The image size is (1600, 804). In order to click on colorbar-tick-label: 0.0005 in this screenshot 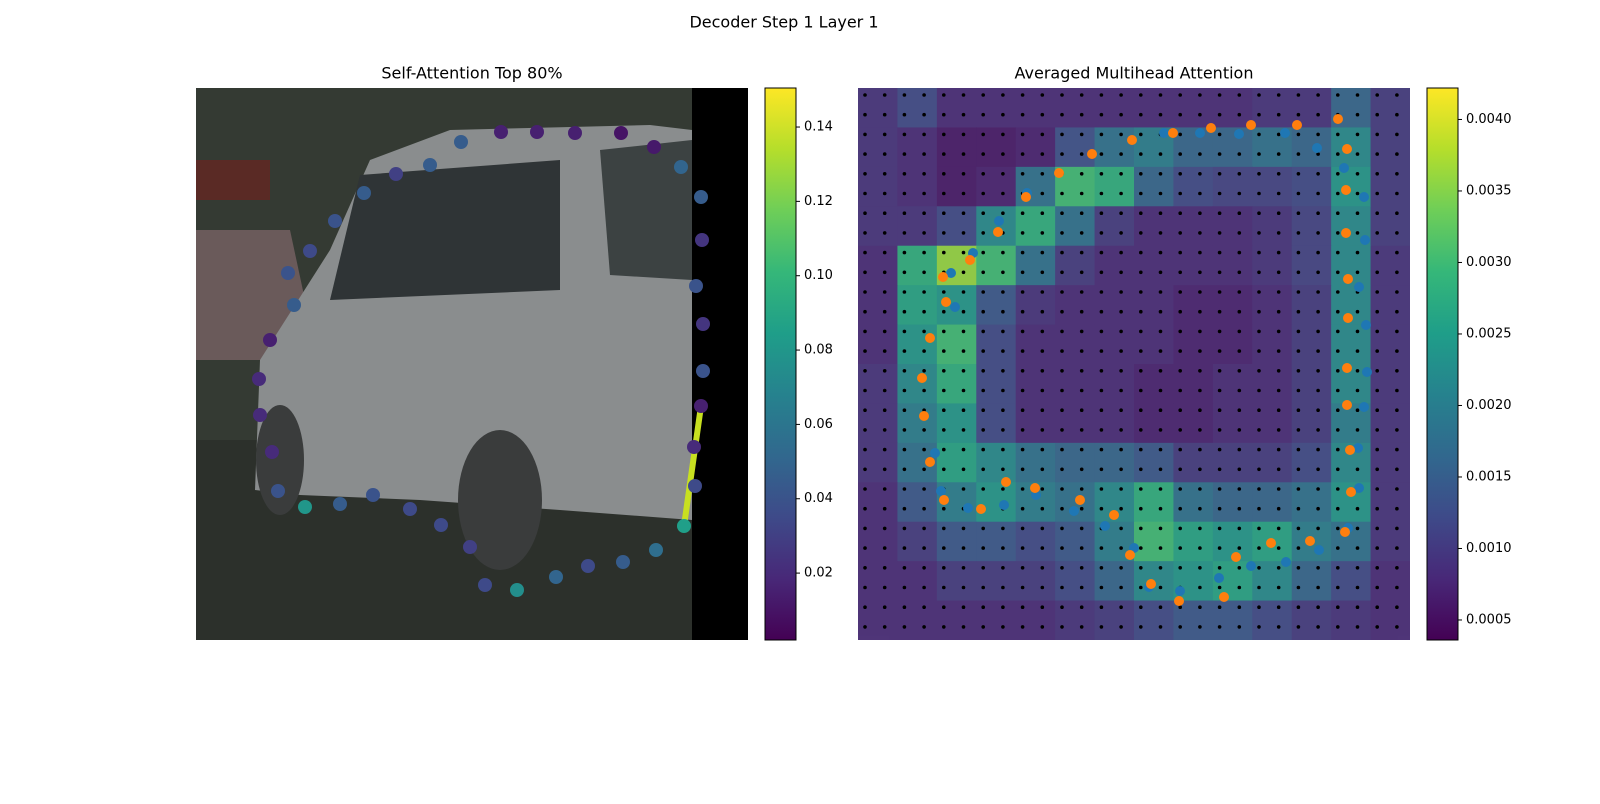, I will do `click(1489, 619)`.